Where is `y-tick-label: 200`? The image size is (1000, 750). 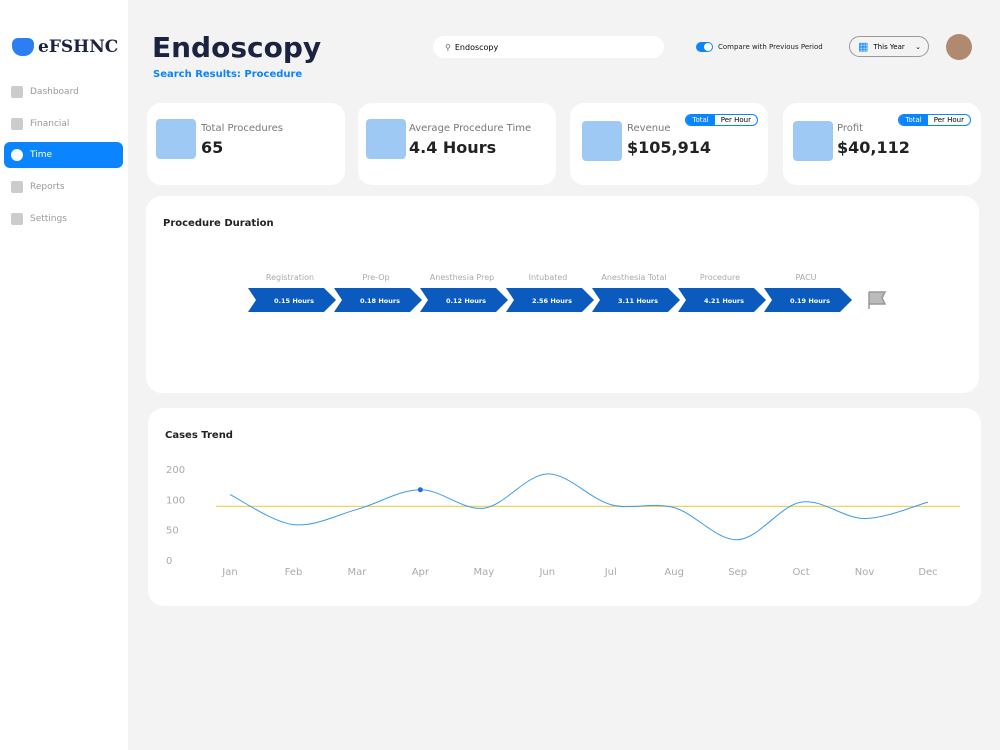
y-tick-label: 200 is located at coordinates (175, 470).